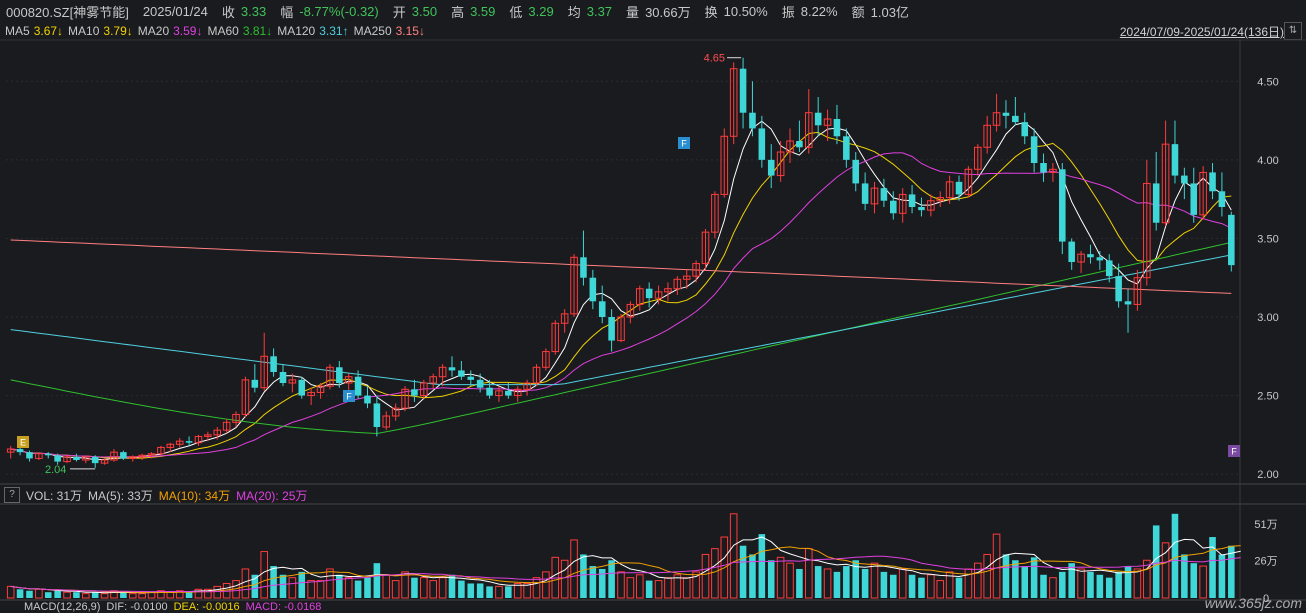 This screenshot has width=1306, height=613. What do you see at coordinates (599, 11) in the screenshot?
I see `avg-value: 3.37` at bounding box center [599, 11].